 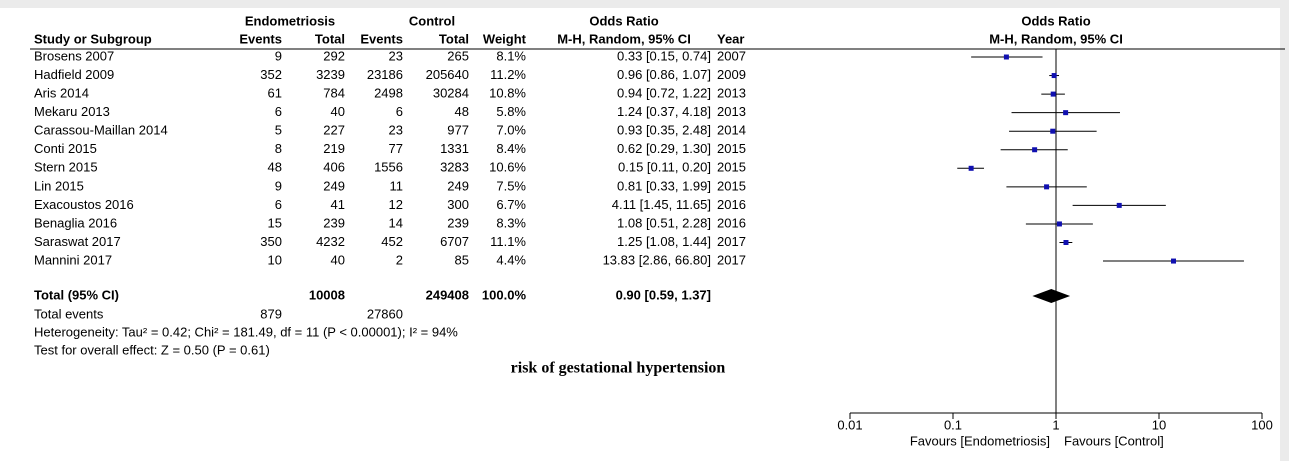 I want to click on cell: 0.81 [0.33, 1.99], so click(x=664, y=185).